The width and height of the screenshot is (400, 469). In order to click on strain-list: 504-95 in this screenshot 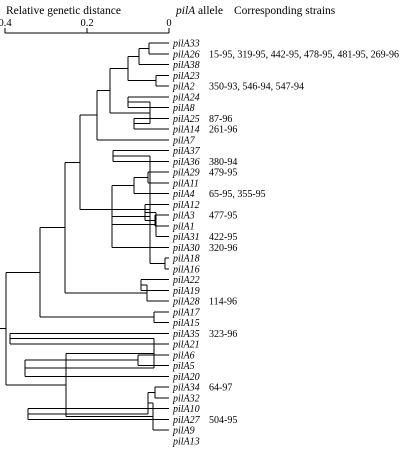, I will do `click(223, 420)`.